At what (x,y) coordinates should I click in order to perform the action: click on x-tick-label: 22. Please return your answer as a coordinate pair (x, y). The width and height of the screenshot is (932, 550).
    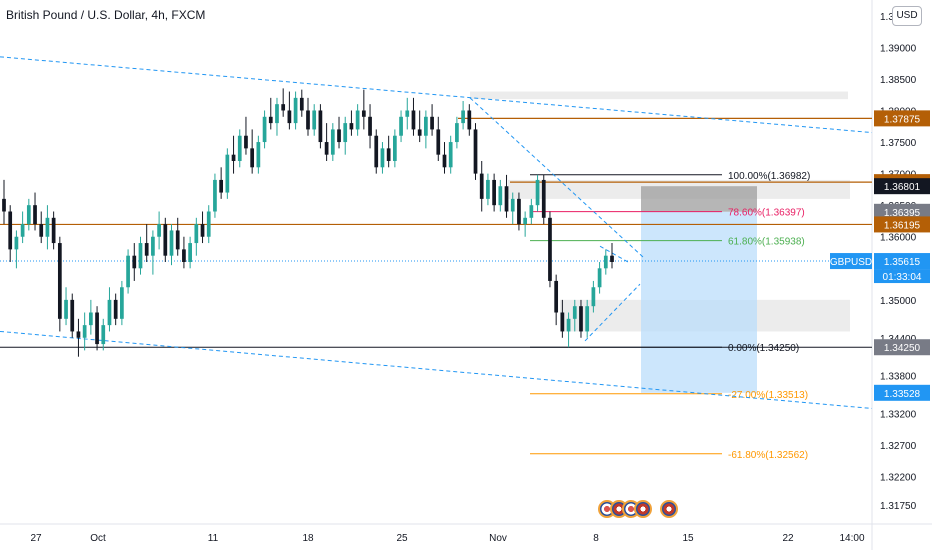
    Looking at the image, I should click on (788, 538).